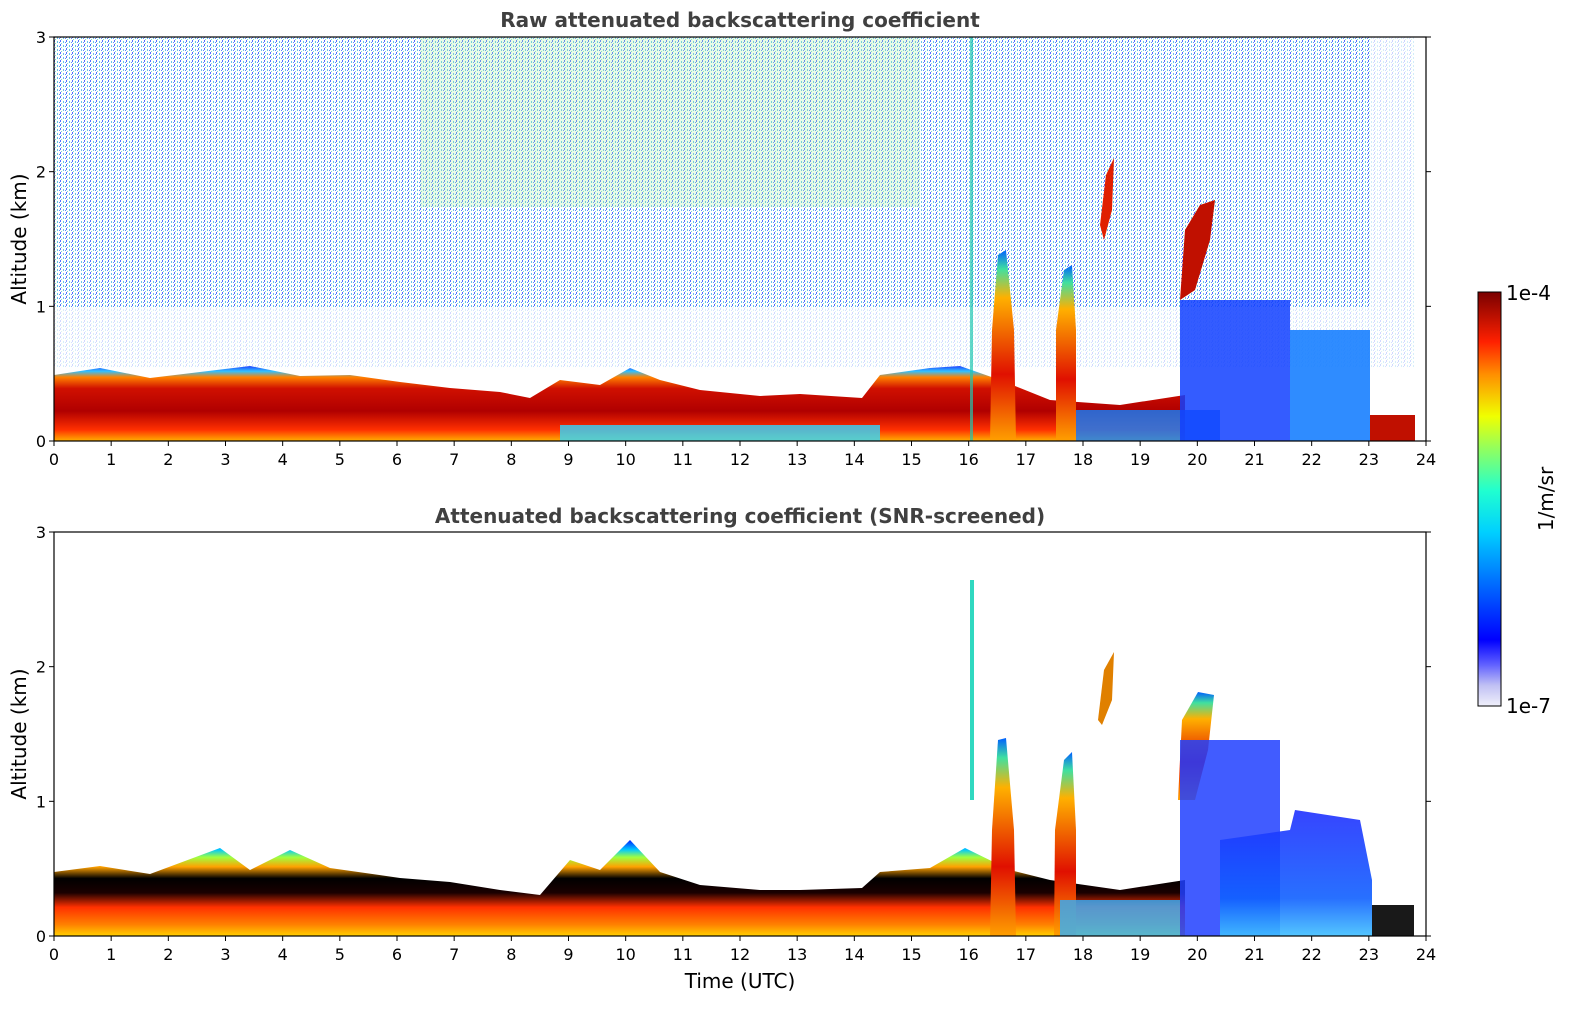 The width and height of the screenshot is (1595, 1020). What do you see at coordinates (1296, 873) in the screenshot?
I see `screened-blue-region-b` at bounding box center [1296, 873].